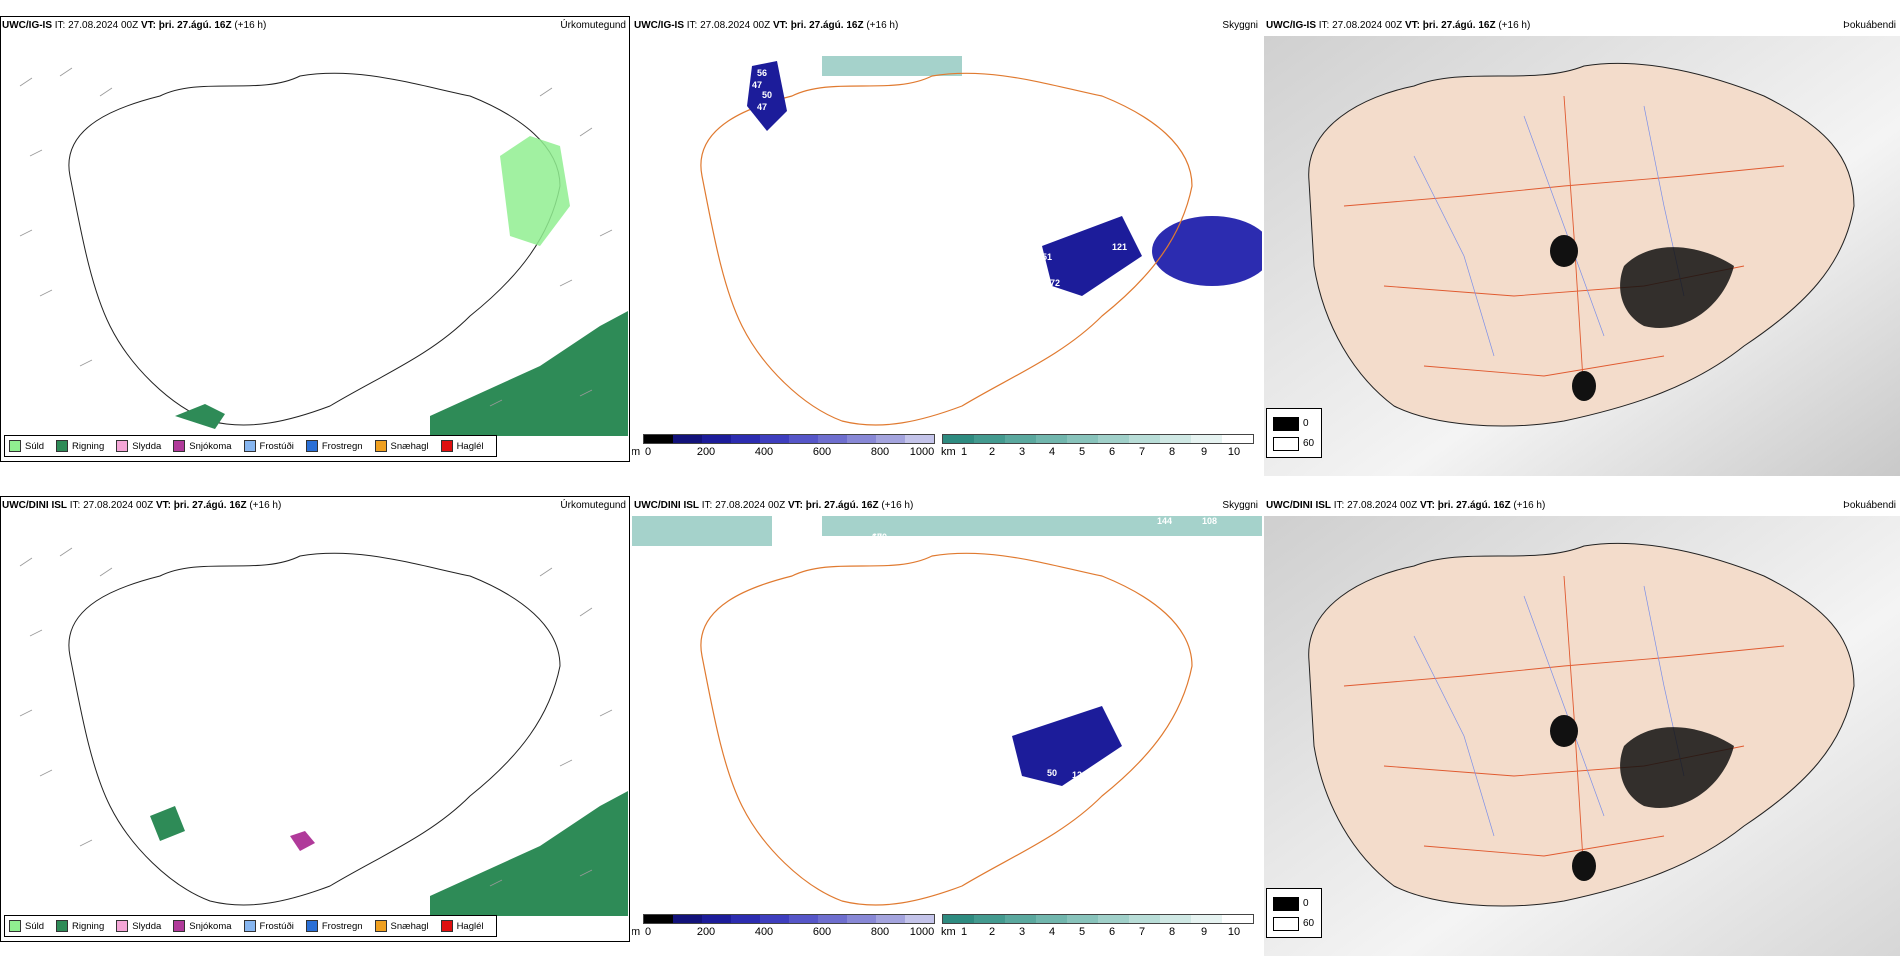  I want to click on fog-key-label: 0, so click(1306, 903).